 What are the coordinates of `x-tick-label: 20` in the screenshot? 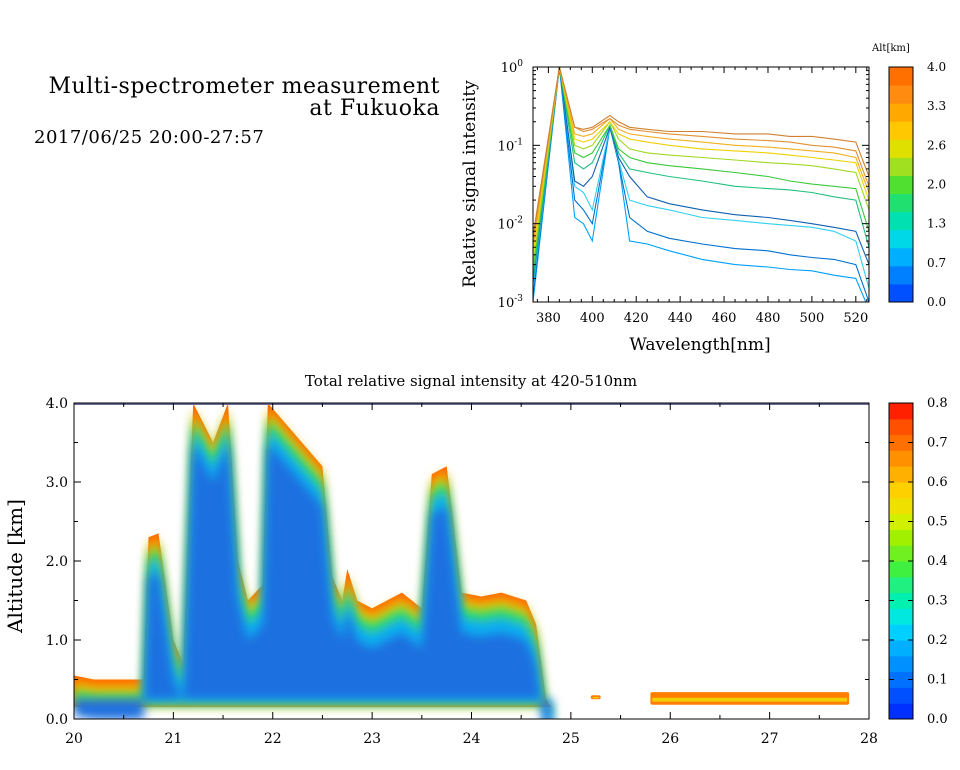 It's located at (74, 739).